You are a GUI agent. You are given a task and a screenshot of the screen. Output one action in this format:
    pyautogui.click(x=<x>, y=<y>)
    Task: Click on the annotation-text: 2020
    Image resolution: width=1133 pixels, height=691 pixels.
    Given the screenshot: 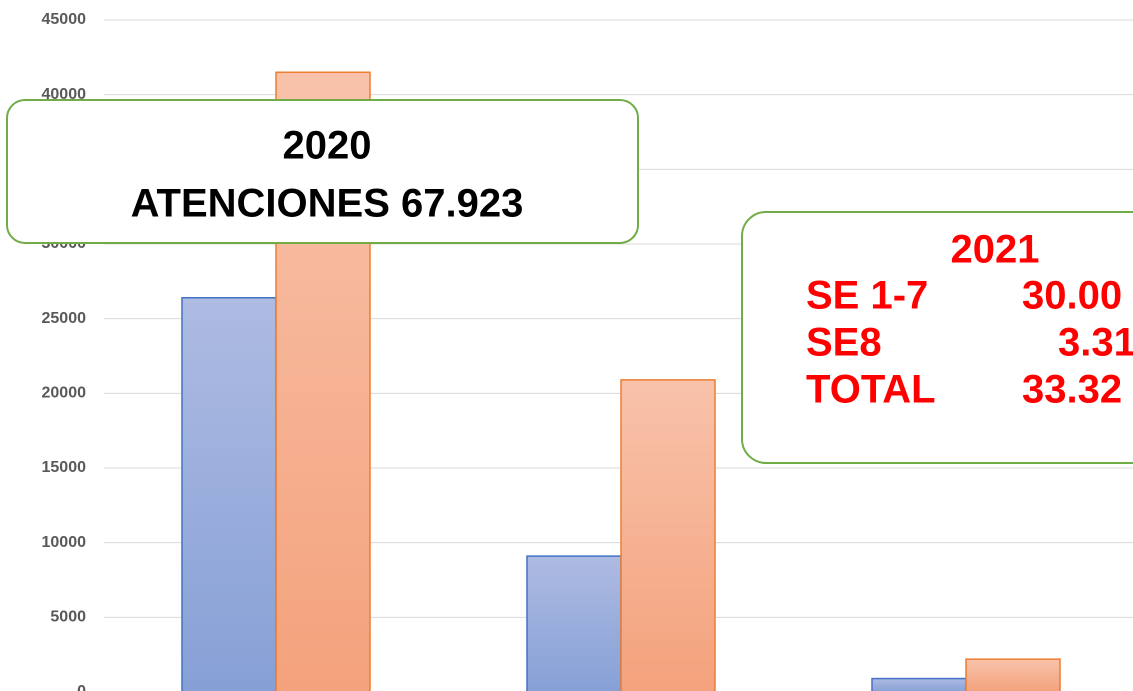 What is the action you would take?
    pyautogui.click(x=327, y=146)
    